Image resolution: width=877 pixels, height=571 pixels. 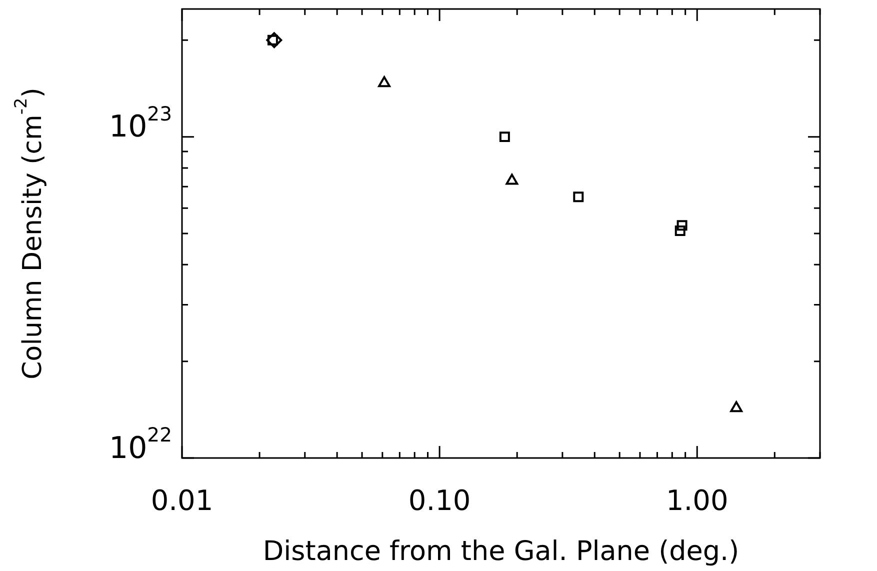 I want to click on x-tick-label: 0.10, so click(x=439, y=501).